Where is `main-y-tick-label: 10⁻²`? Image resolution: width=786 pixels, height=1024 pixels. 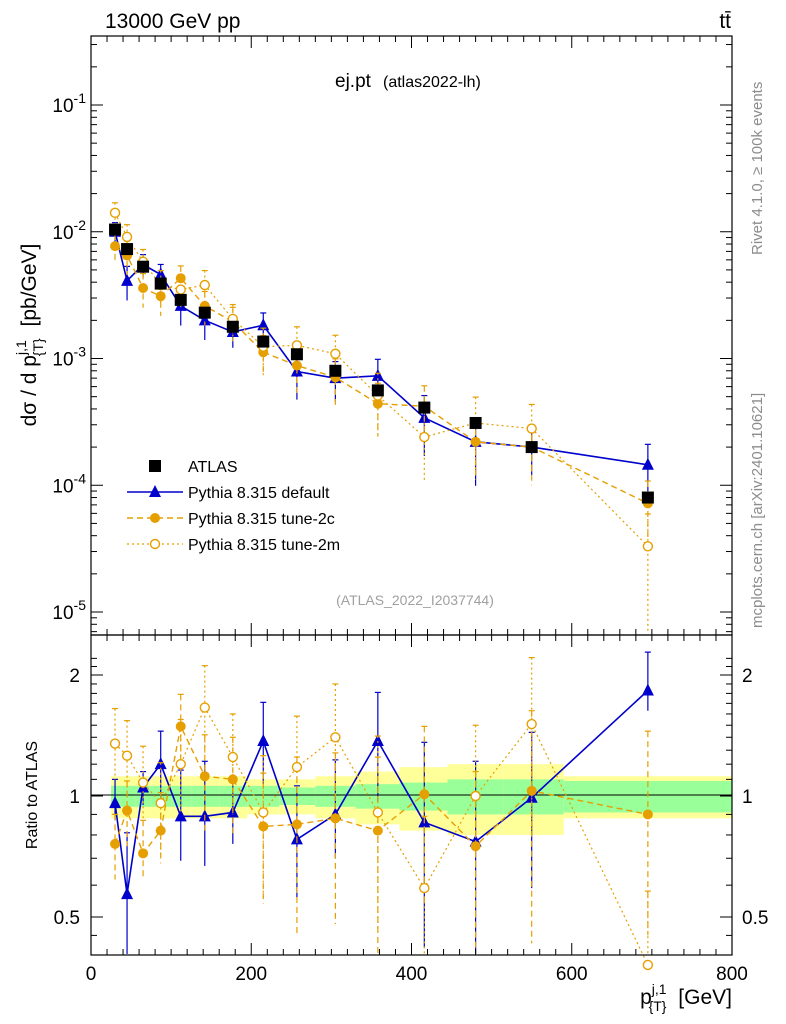
main-y-tick-label: 10⁻² is located at coordinates (69, 230).